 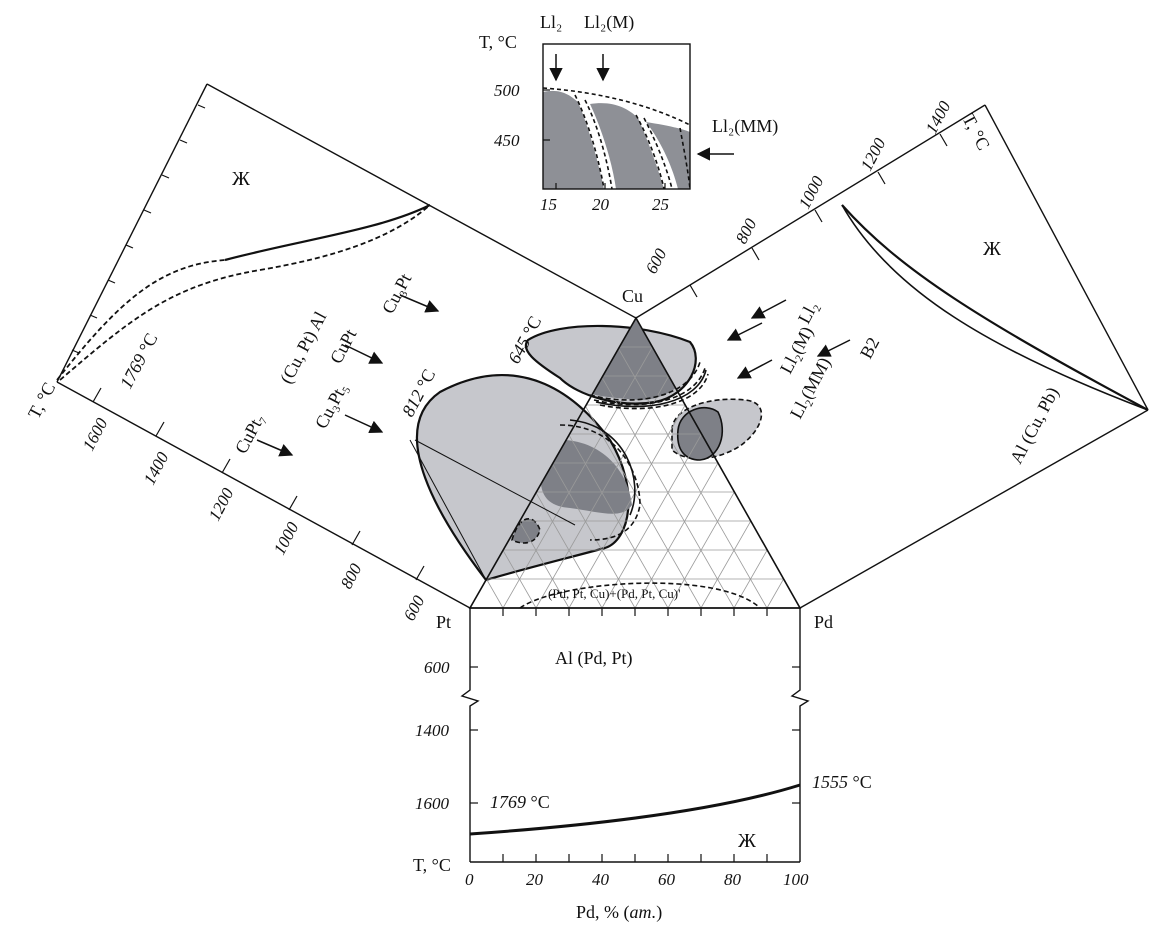 What do you see at coordinates (448, 510) in the screenshot?
I see `left-guide-line` at bounding box center [448, 510].